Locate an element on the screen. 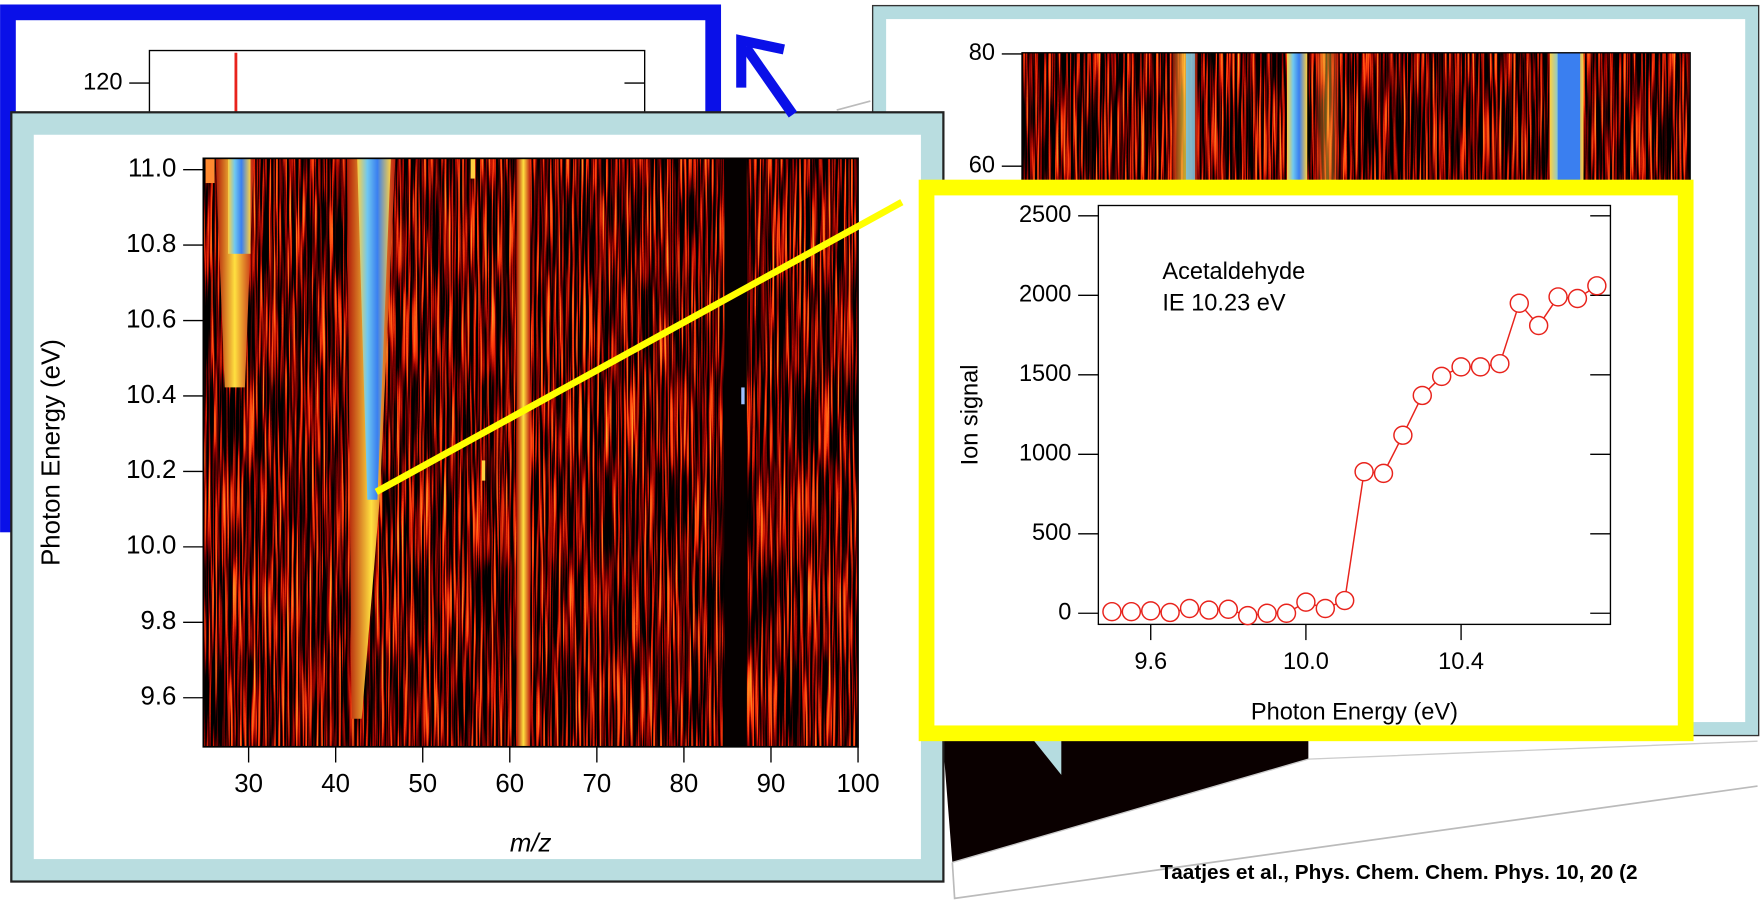 The image size is (1761, 904). x-tick-label: 30 is located at coordinates (248, 784).